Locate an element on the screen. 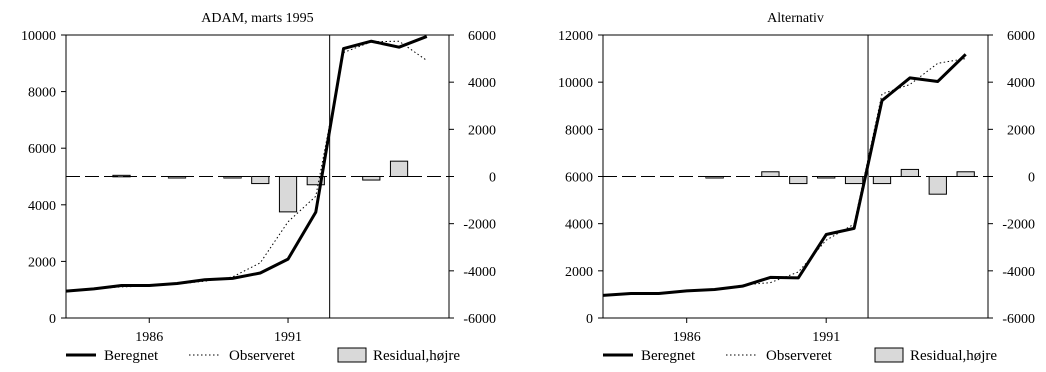 This screenshot has width=1046, height=372. chart-title: Alternativ is located at coordinates (795, 18).